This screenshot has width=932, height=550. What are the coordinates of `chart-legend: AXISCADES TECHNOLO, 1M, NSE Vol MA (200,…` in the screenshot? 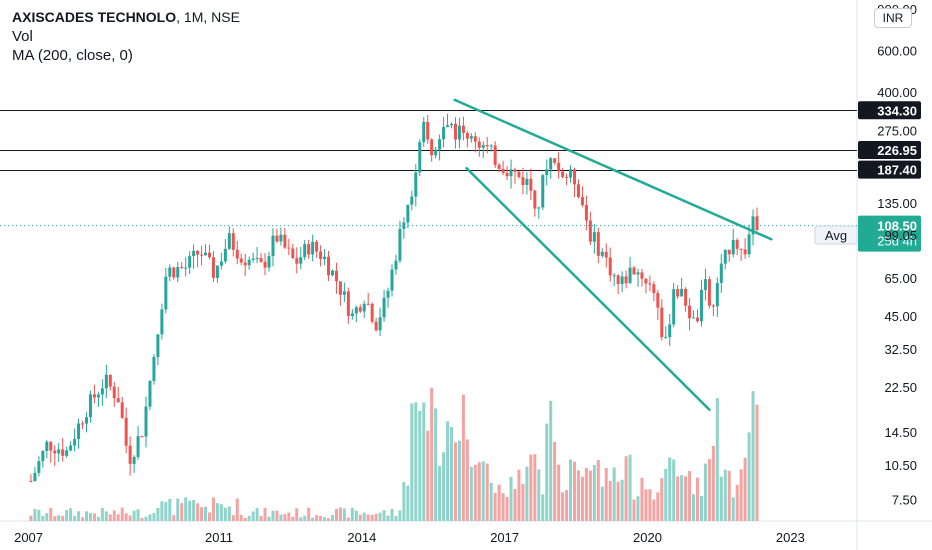 It's located at (126, 36).